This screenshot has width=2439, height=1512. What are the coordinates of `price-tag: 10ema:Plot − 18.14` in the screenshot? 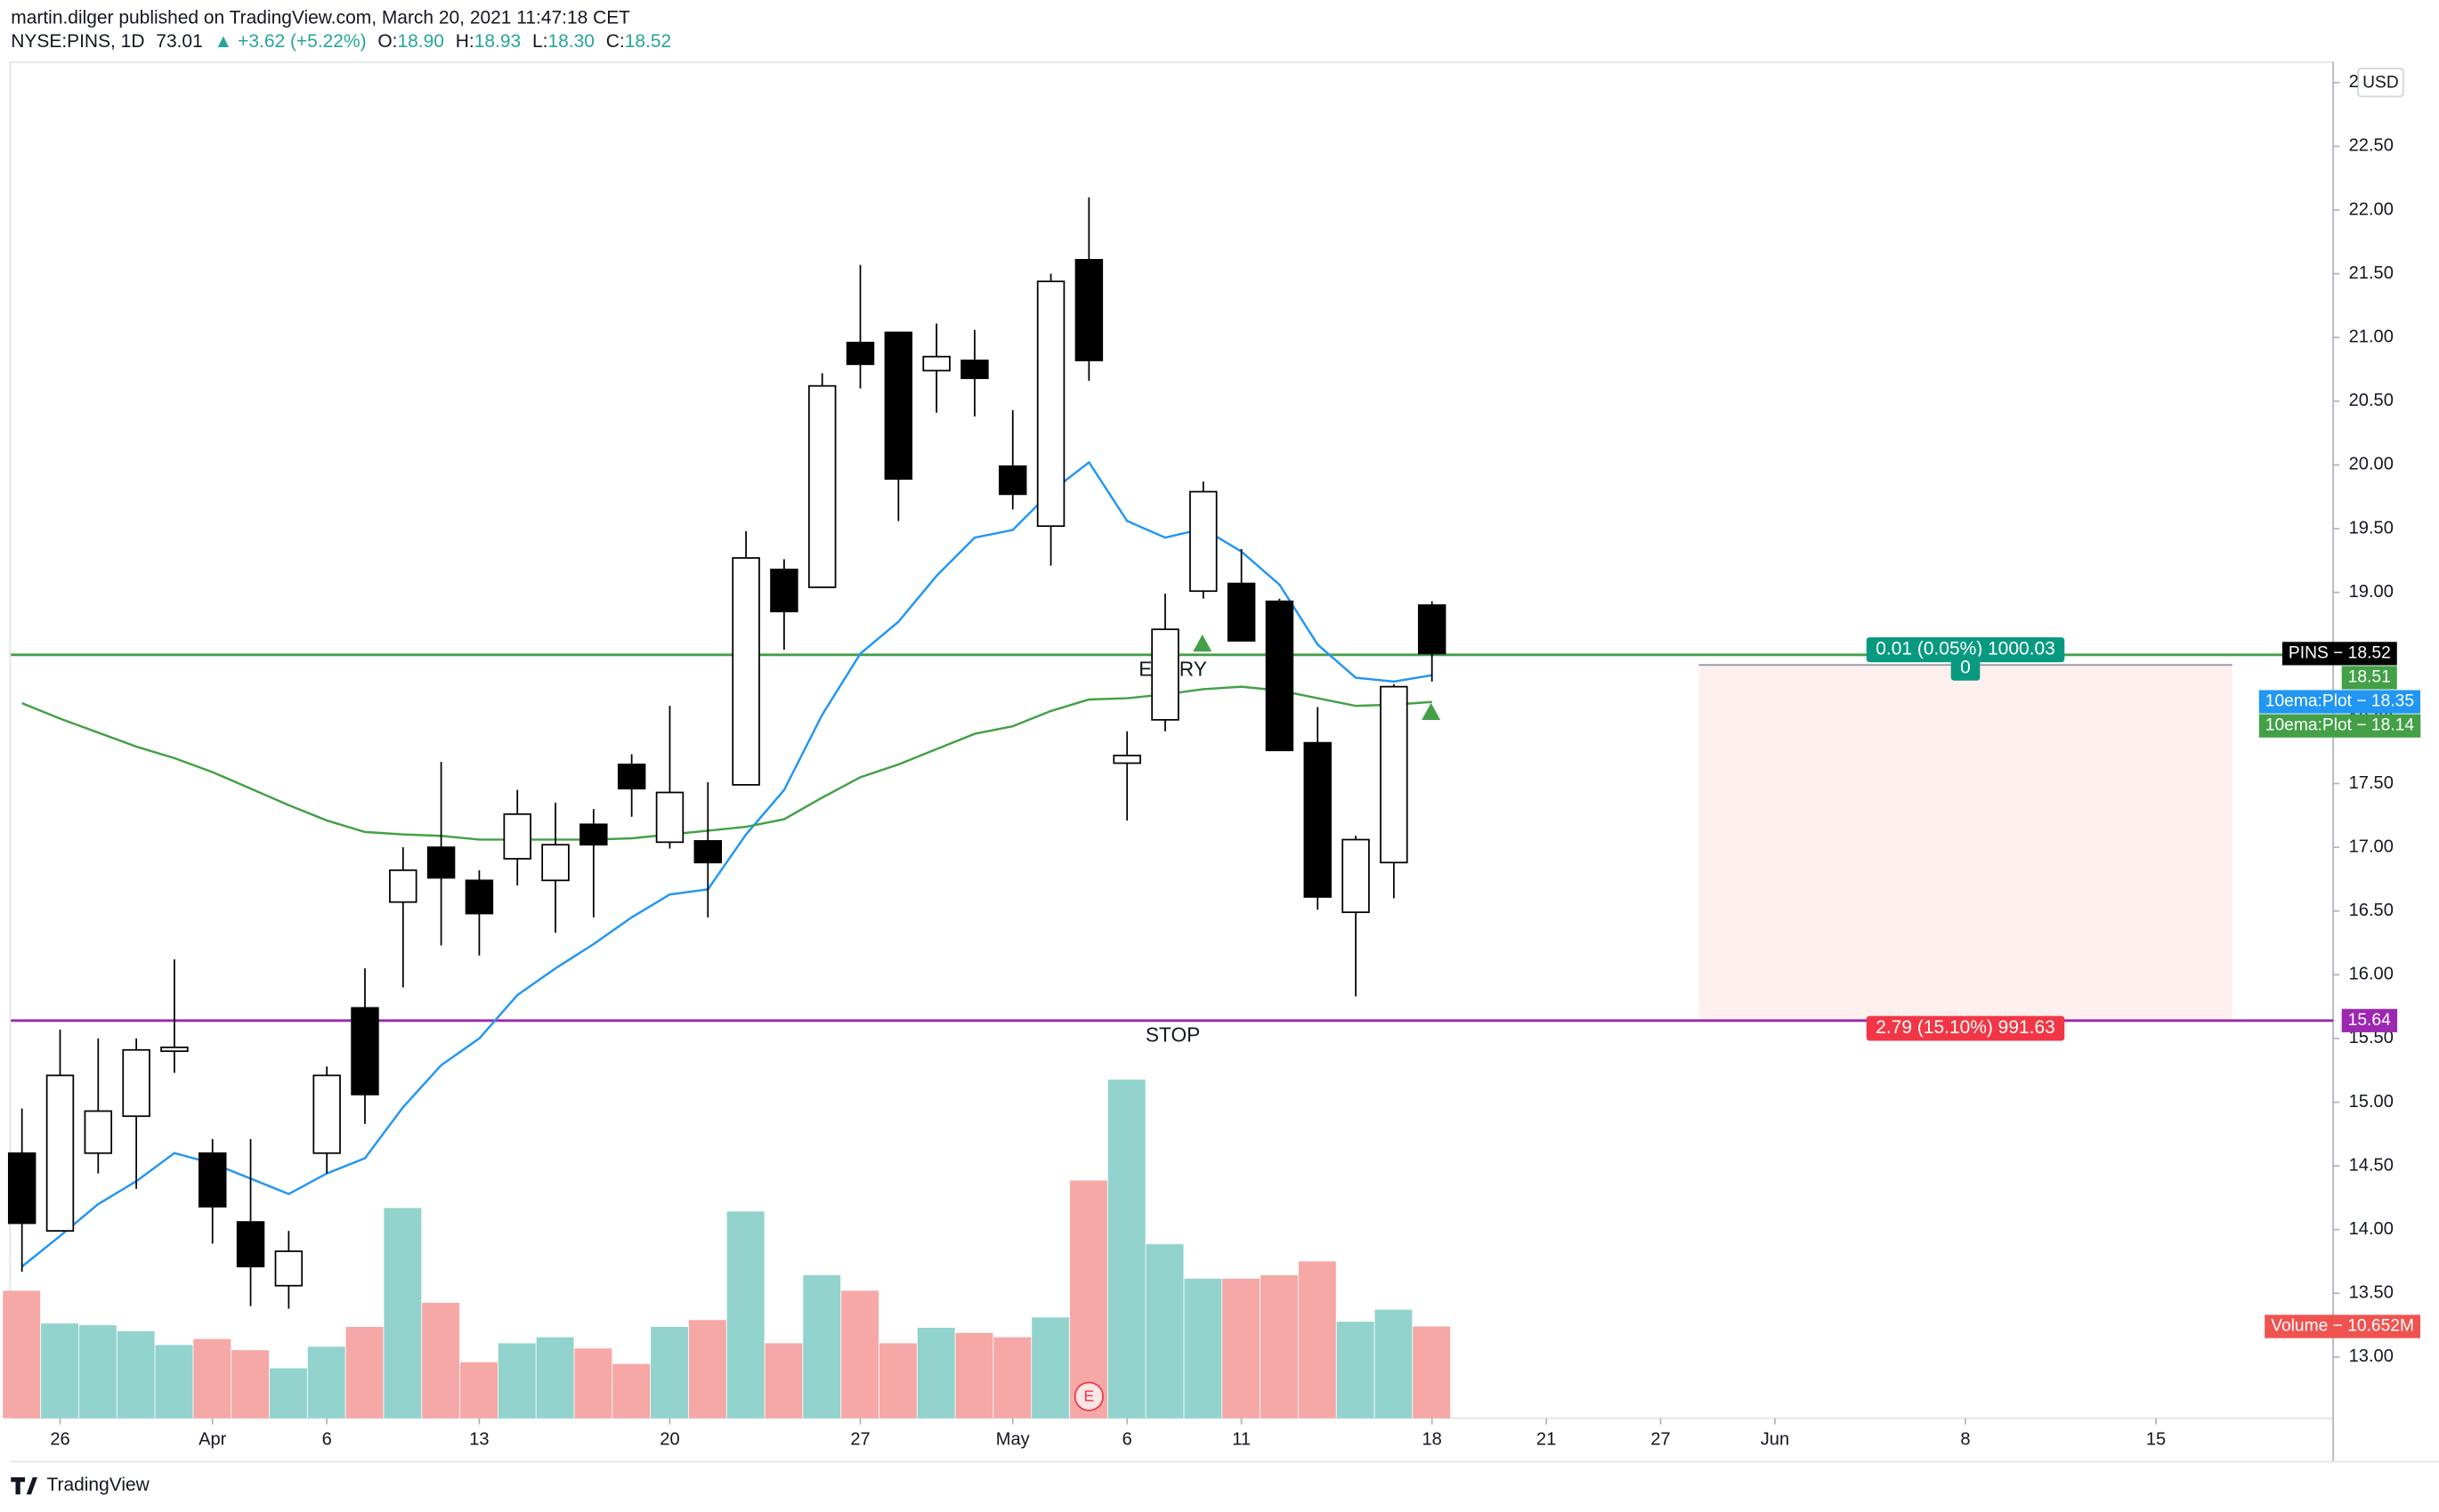 It's located at (2340, 725).